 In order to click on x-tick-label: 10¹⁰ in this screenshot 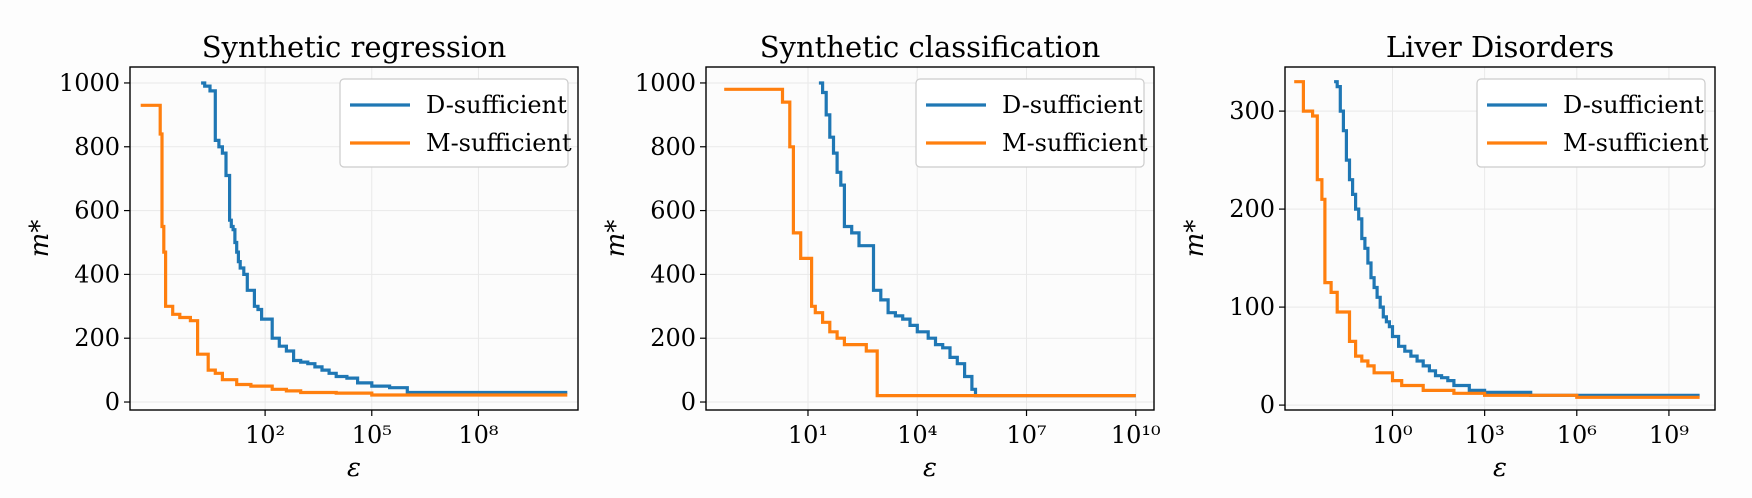, I will do `click(1136, 435)`.